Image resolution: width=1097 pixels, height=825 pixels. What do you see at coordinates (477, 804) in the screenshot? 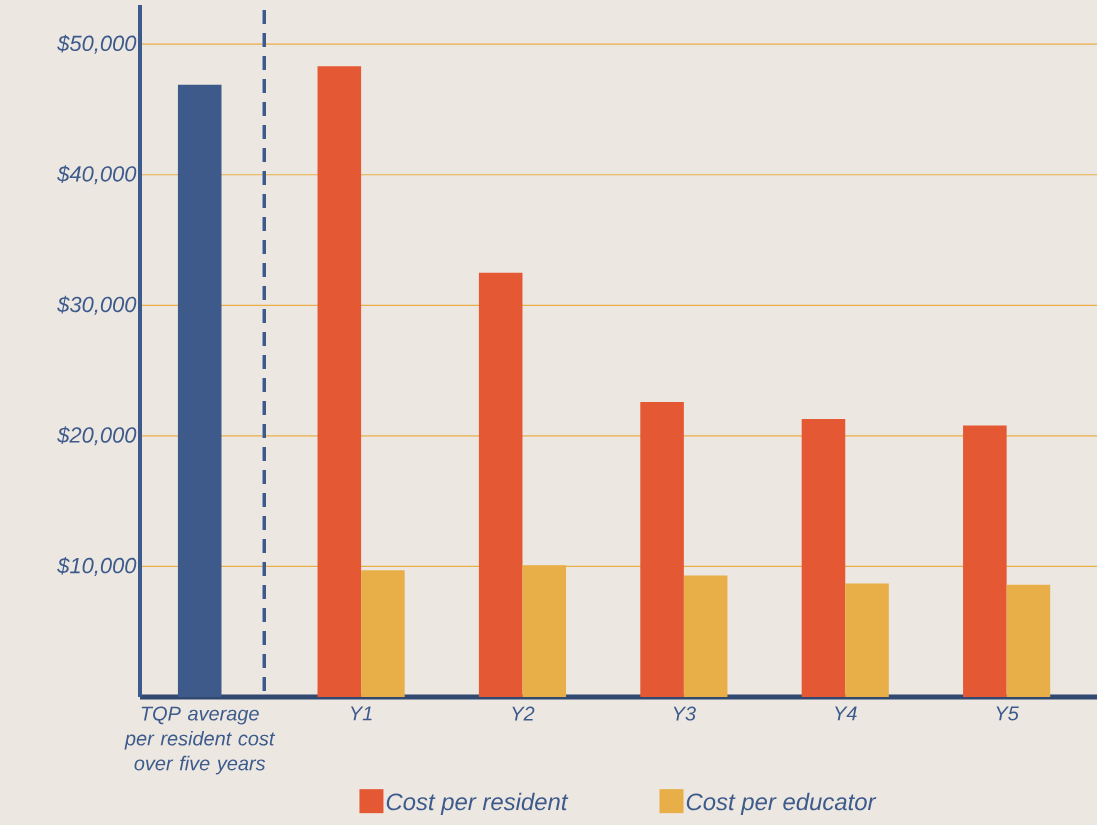
I see `legend-label: Cost per resident` at bounding box center [477, 804].